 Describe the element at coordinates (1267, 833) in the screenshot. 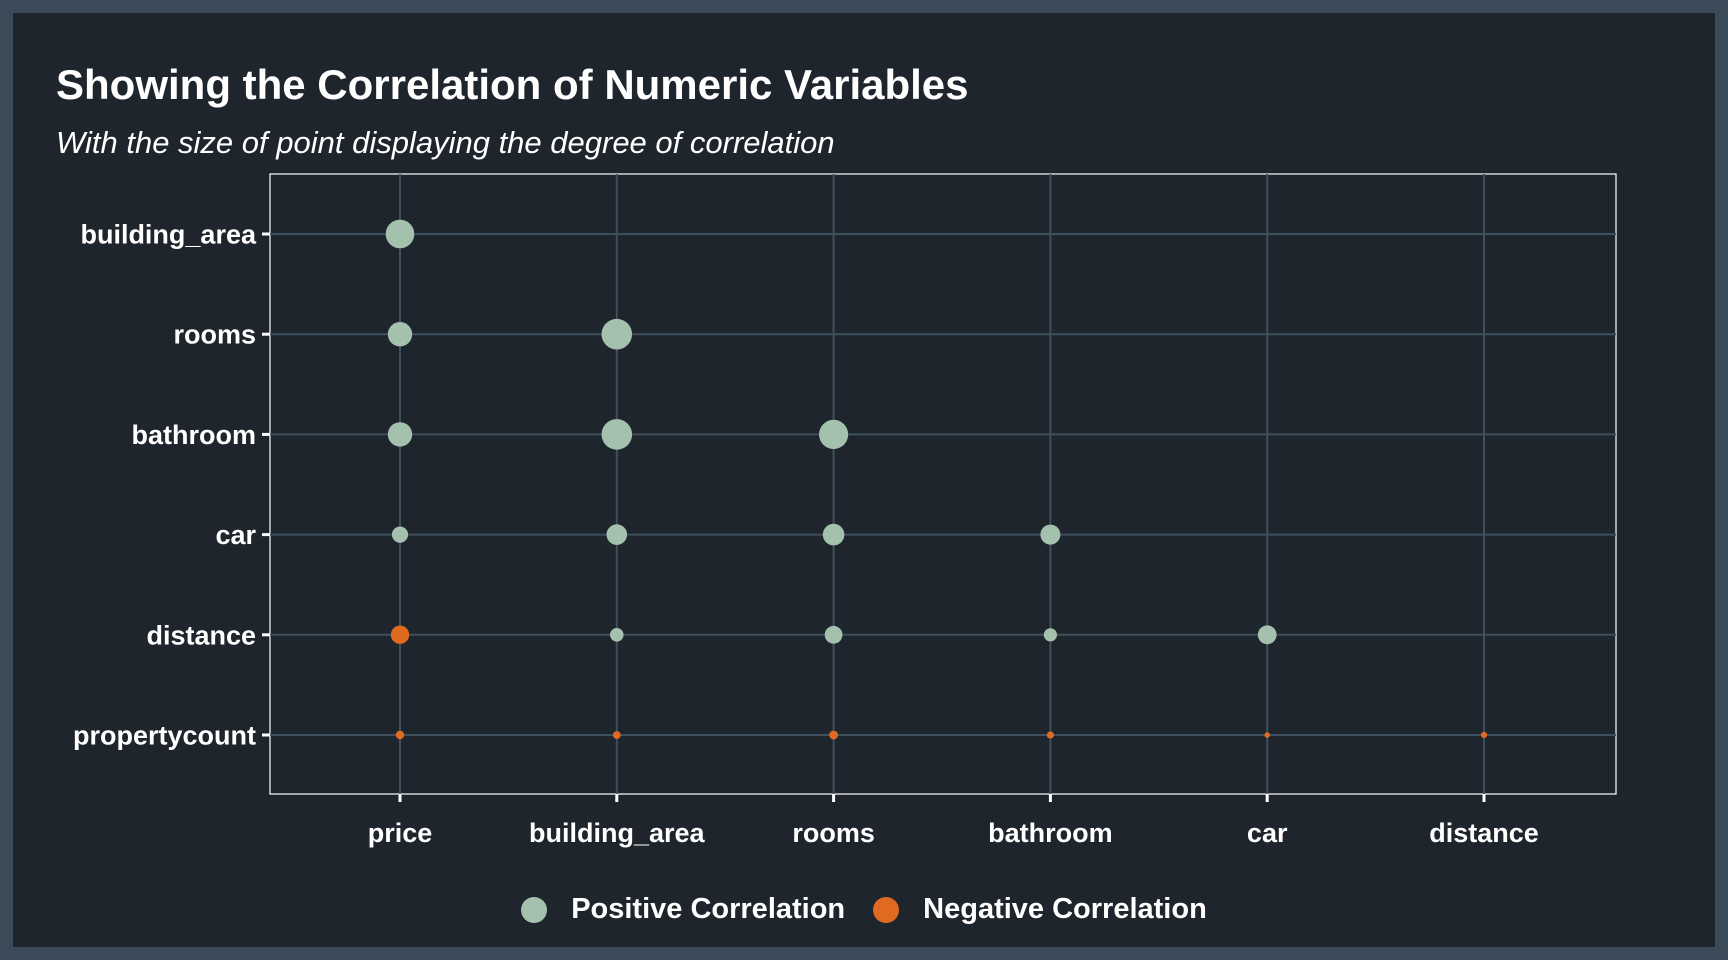

I see `x-tick-label: car` at that location.